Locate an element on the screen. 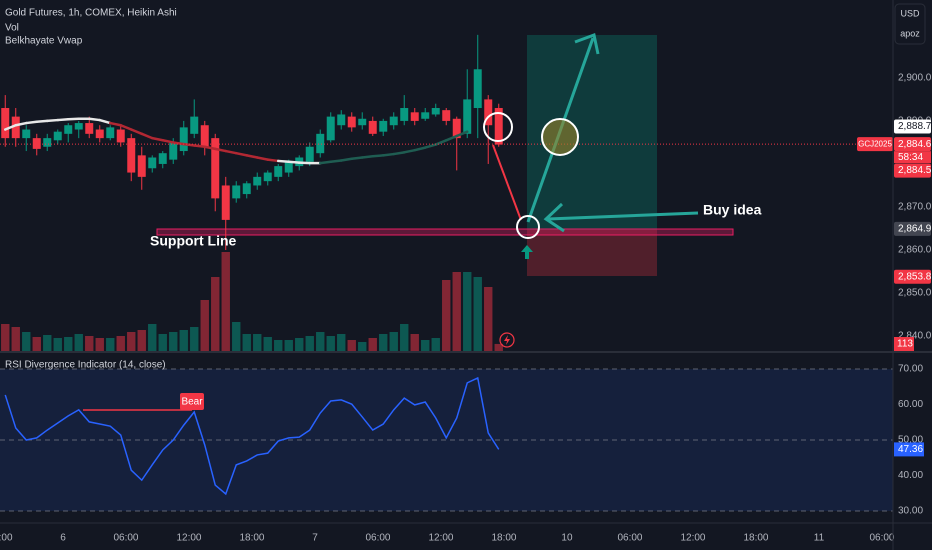  rsi-tick-label: 40.00 is located at coordinates (910, 475).